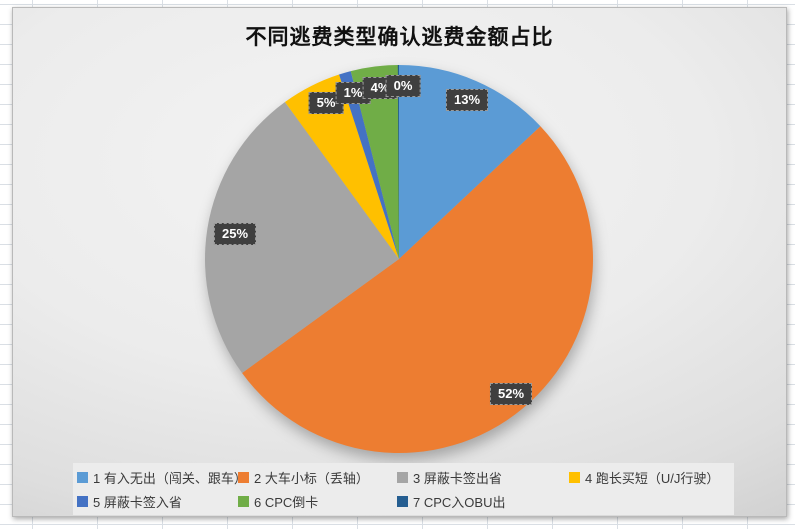 This screenshot has width=795, height=529. What do you see at coordinates (399, 37) in the screenshot?
I see `chart-title: 不同逃费类型确认逃费金额占比` at bounding box center [399, 37].